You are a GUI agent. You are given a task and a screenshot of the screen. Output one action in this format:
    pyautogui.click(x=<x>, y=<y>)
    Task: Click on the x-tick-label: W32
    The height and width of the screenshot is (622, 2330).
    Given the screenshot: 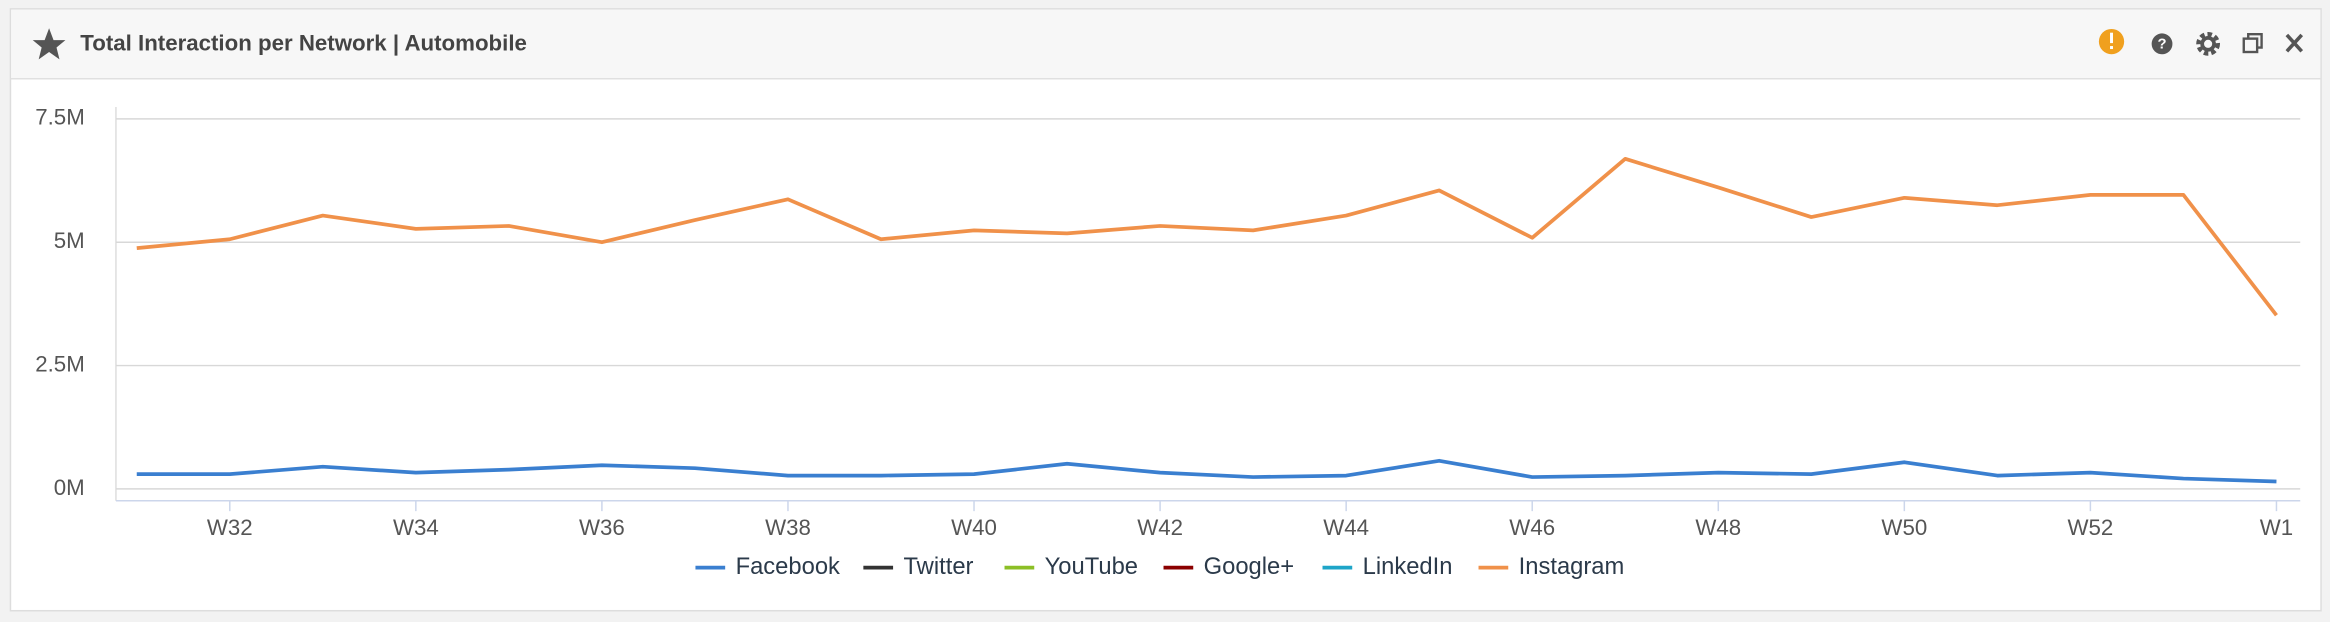 What is the action you would take?
    pyautogui.click(x=230, y=527)
    